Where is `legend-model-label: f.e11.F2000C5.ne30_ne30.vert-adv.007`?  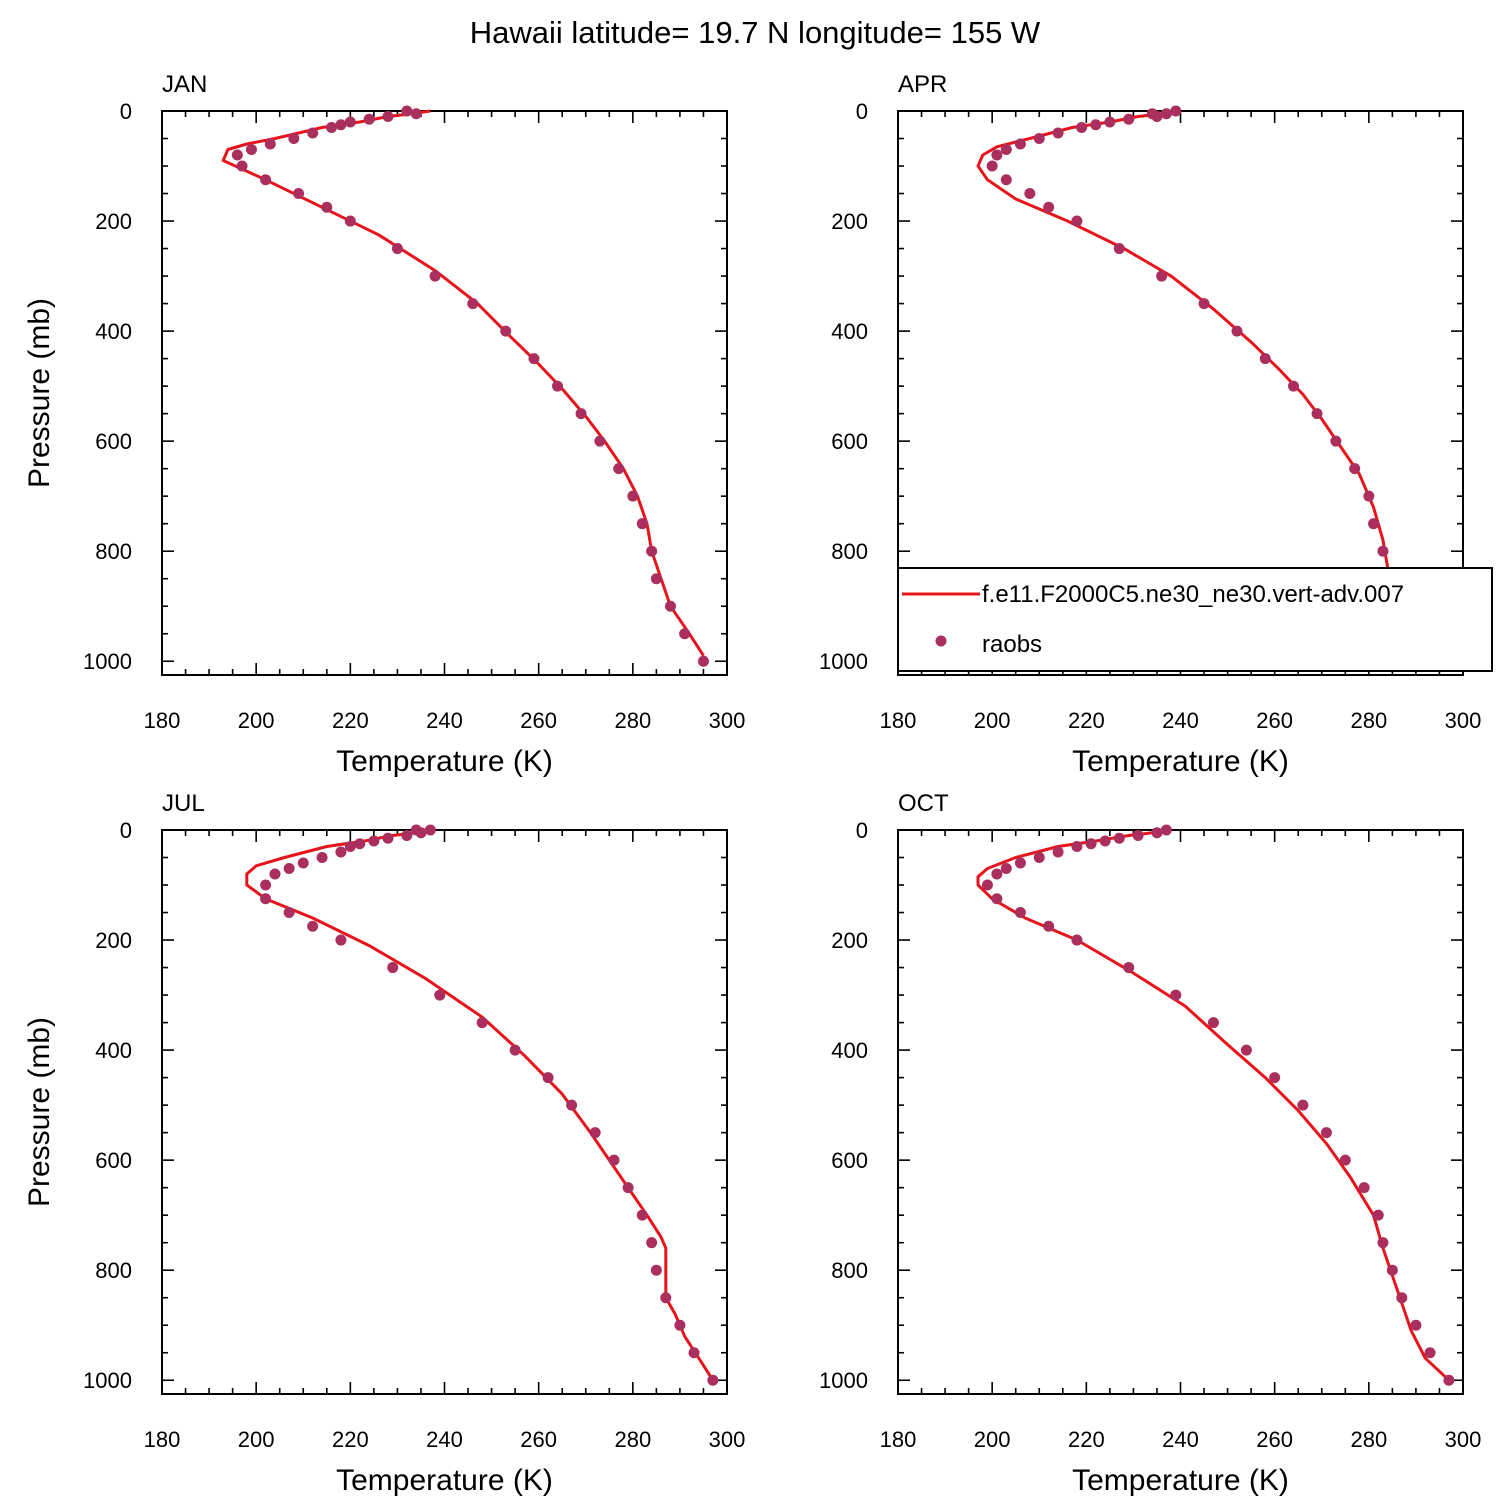
legend-model-label: f.e11.F2000C5.ne30_ne30.vert-adv.007 is located at coordinates (1193, 594).